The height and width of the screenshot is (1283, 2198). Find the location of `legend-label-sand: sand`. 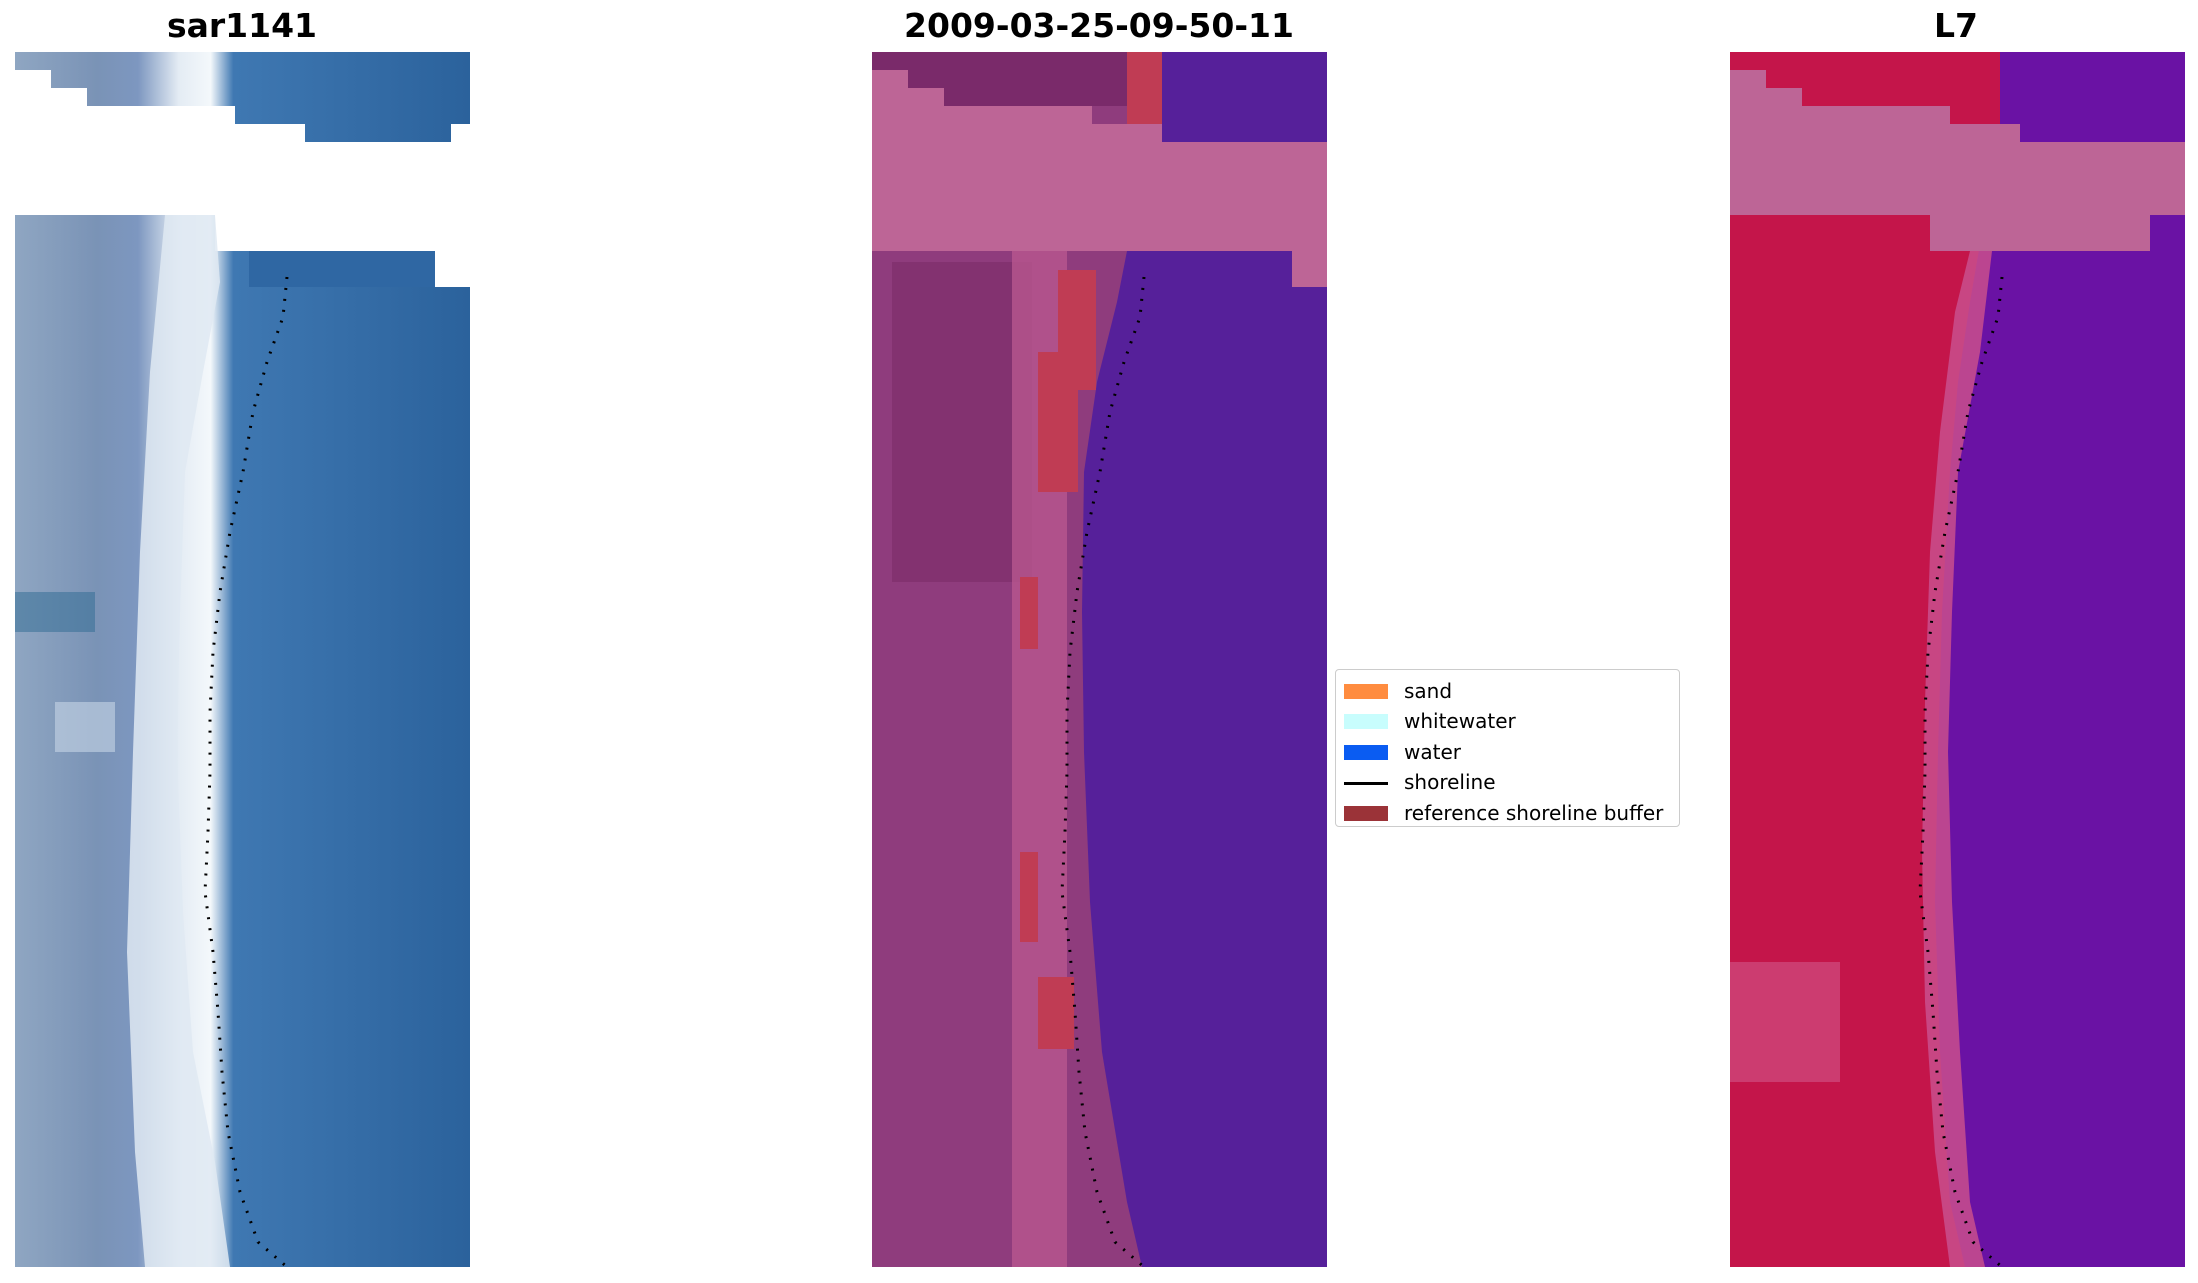

legend-label-sand: sand is located at coordinates (1428, 691).